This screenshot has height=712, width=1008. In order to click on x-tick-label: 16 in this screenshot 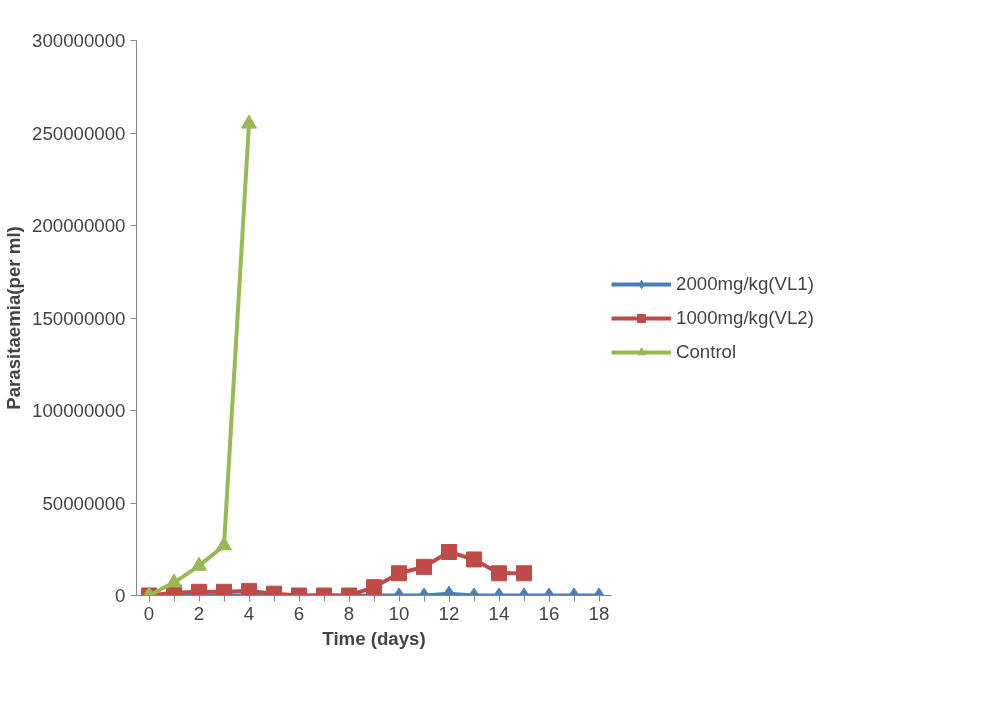, I will do `click(549, 613)`.